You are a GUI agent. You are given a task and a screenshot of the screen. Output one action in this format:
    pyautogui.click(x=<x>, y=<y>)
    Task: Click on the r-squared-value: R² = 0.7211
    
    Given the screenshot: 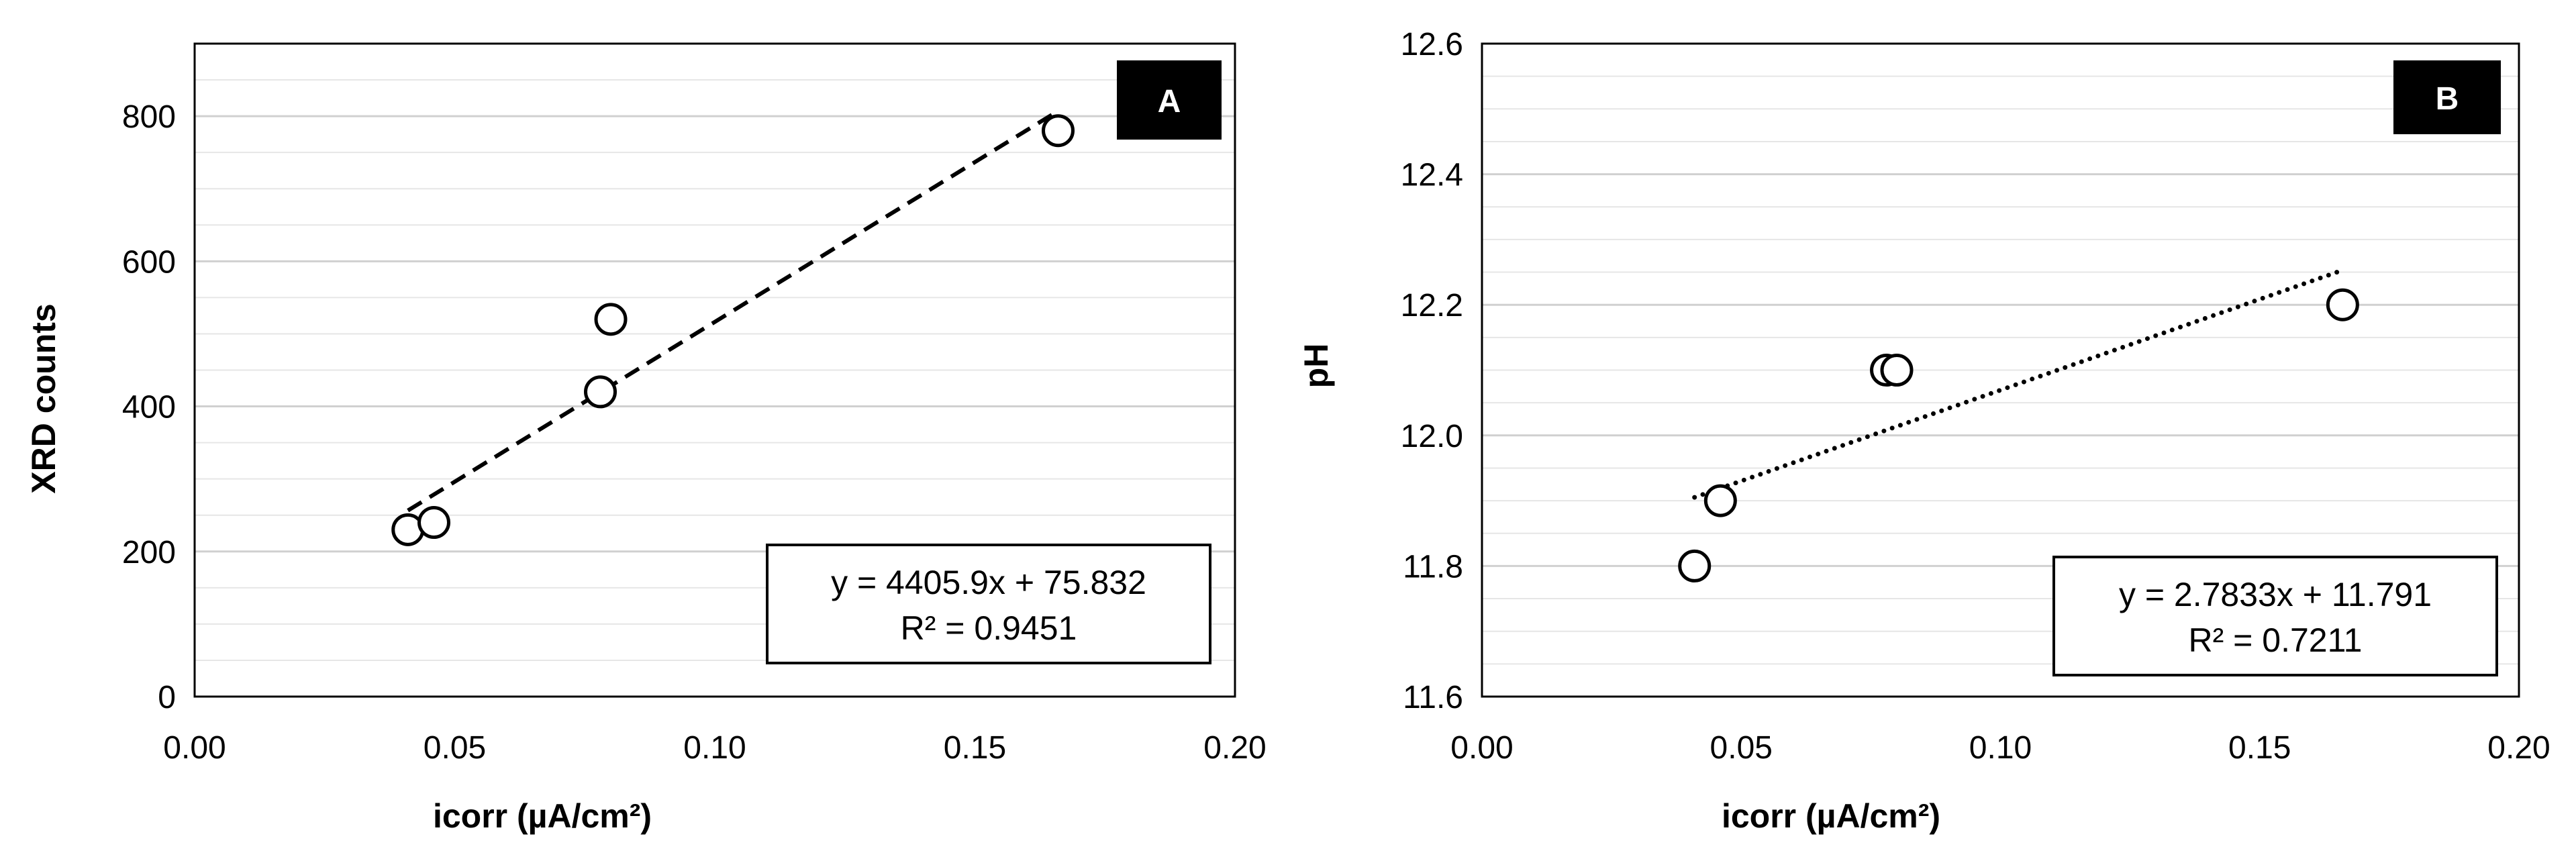 What is the action you would take?
    pyautogui.click(x=2276, y=640)
    